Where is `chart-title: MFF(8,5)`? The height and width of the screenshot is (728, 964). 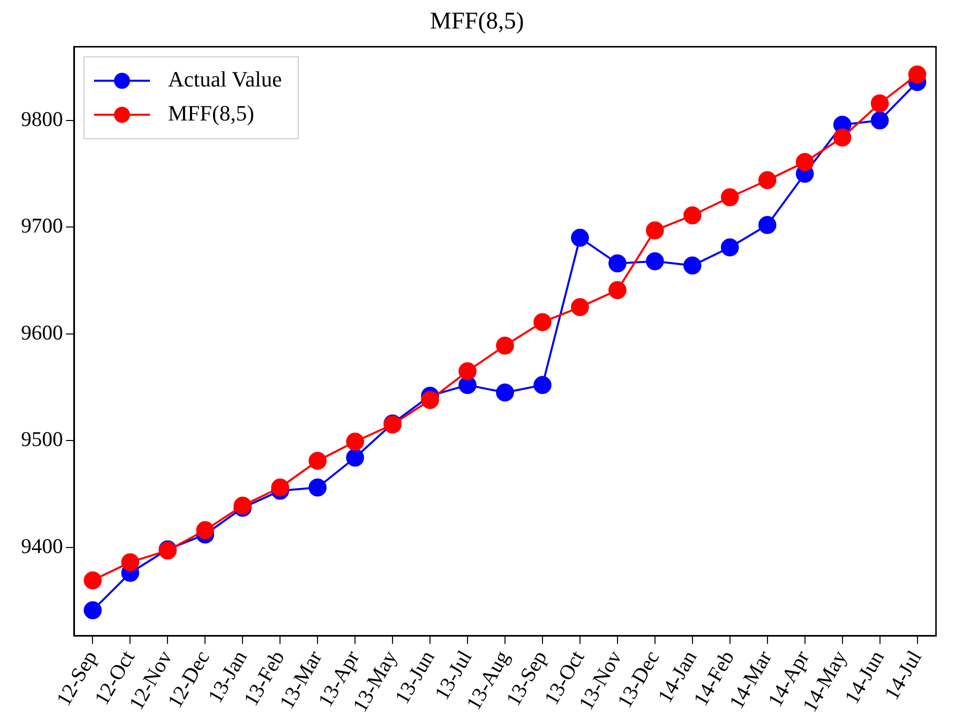 chart-title: MFF(8,5) is located at coordinates (477, 21).